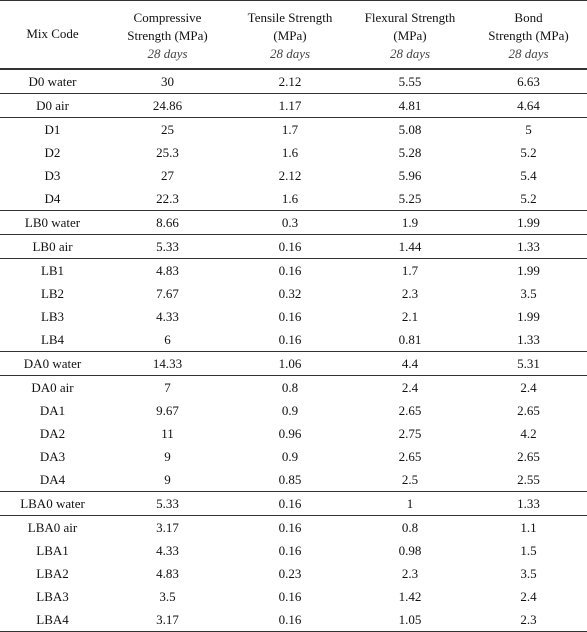 The width and height of the screenshot is (587, 632). I want to click on value-cell: 0.85, so click(290, 479).